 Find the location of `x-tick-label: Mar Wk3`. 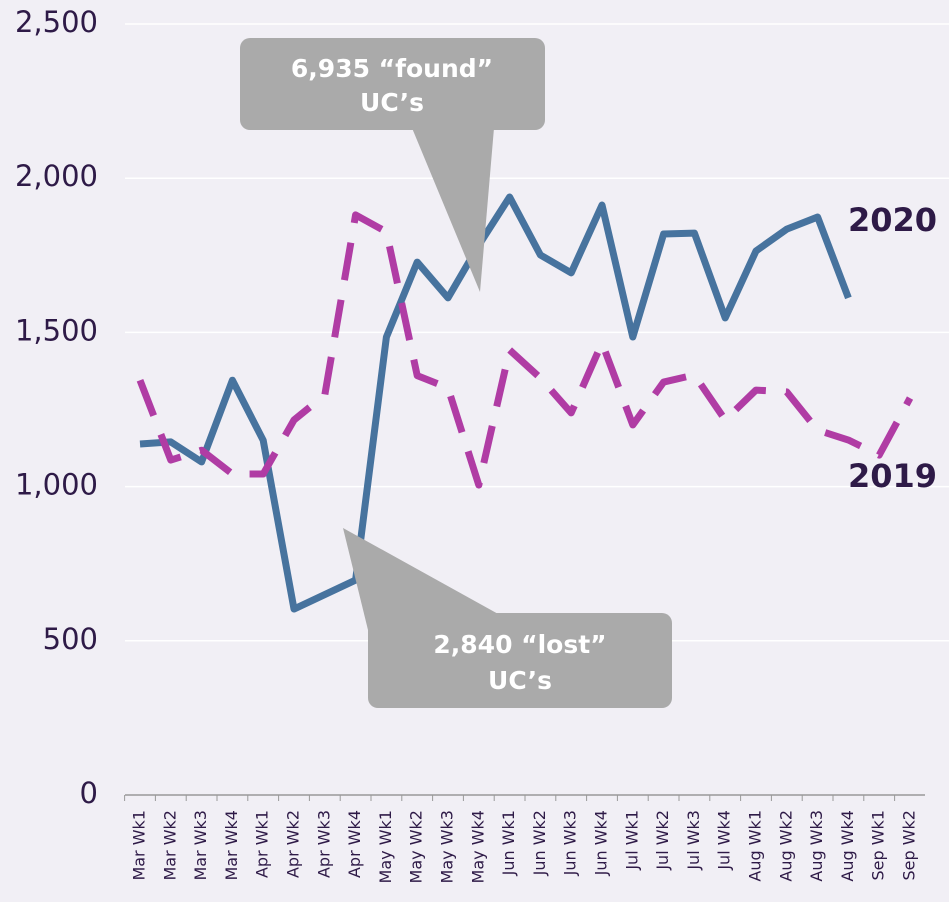

x-tick-label: Mar Wk3 is located at coordinates (200, 845).